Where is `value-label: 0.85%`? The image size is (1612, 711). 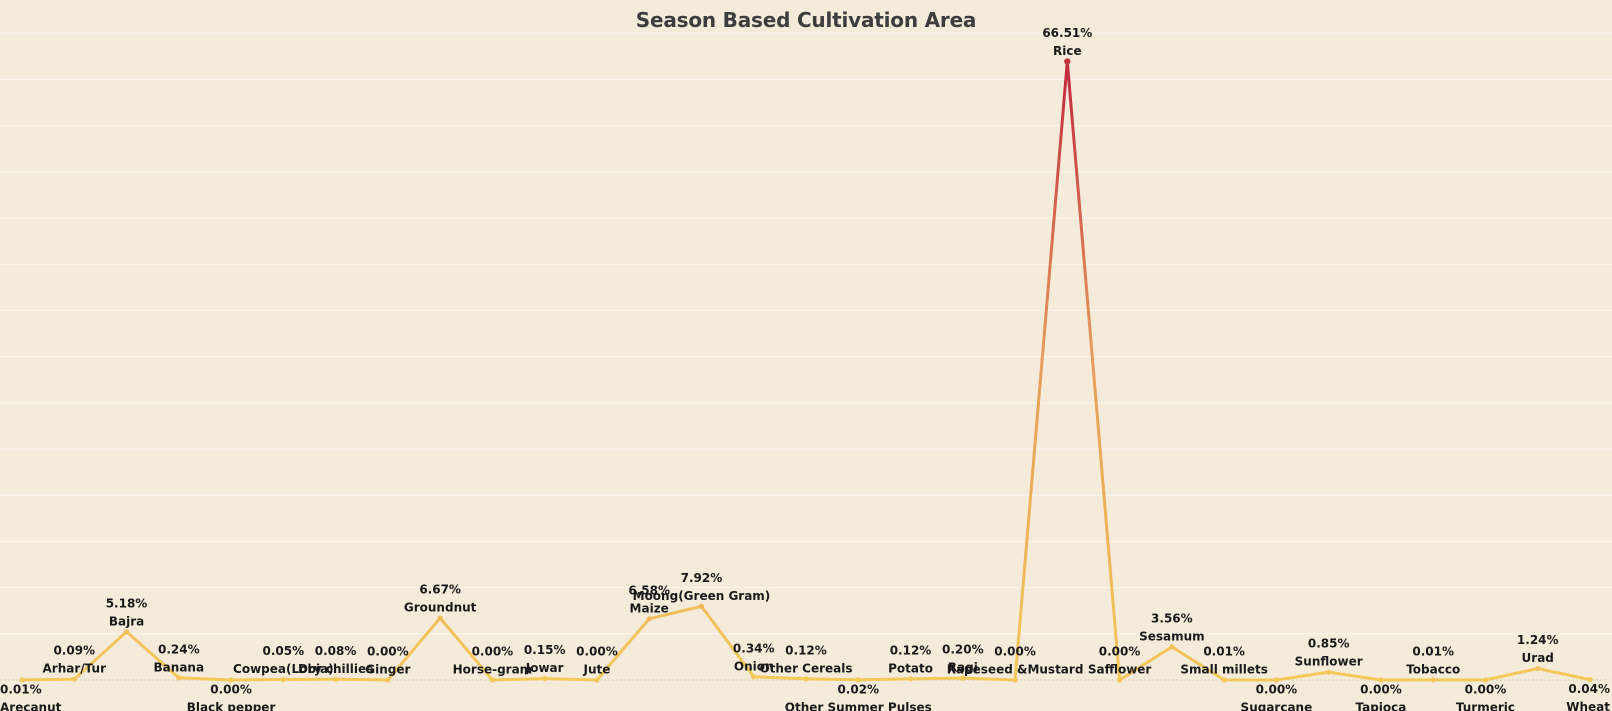
value-label: 0.85% is located at coordinates (1329, 644).